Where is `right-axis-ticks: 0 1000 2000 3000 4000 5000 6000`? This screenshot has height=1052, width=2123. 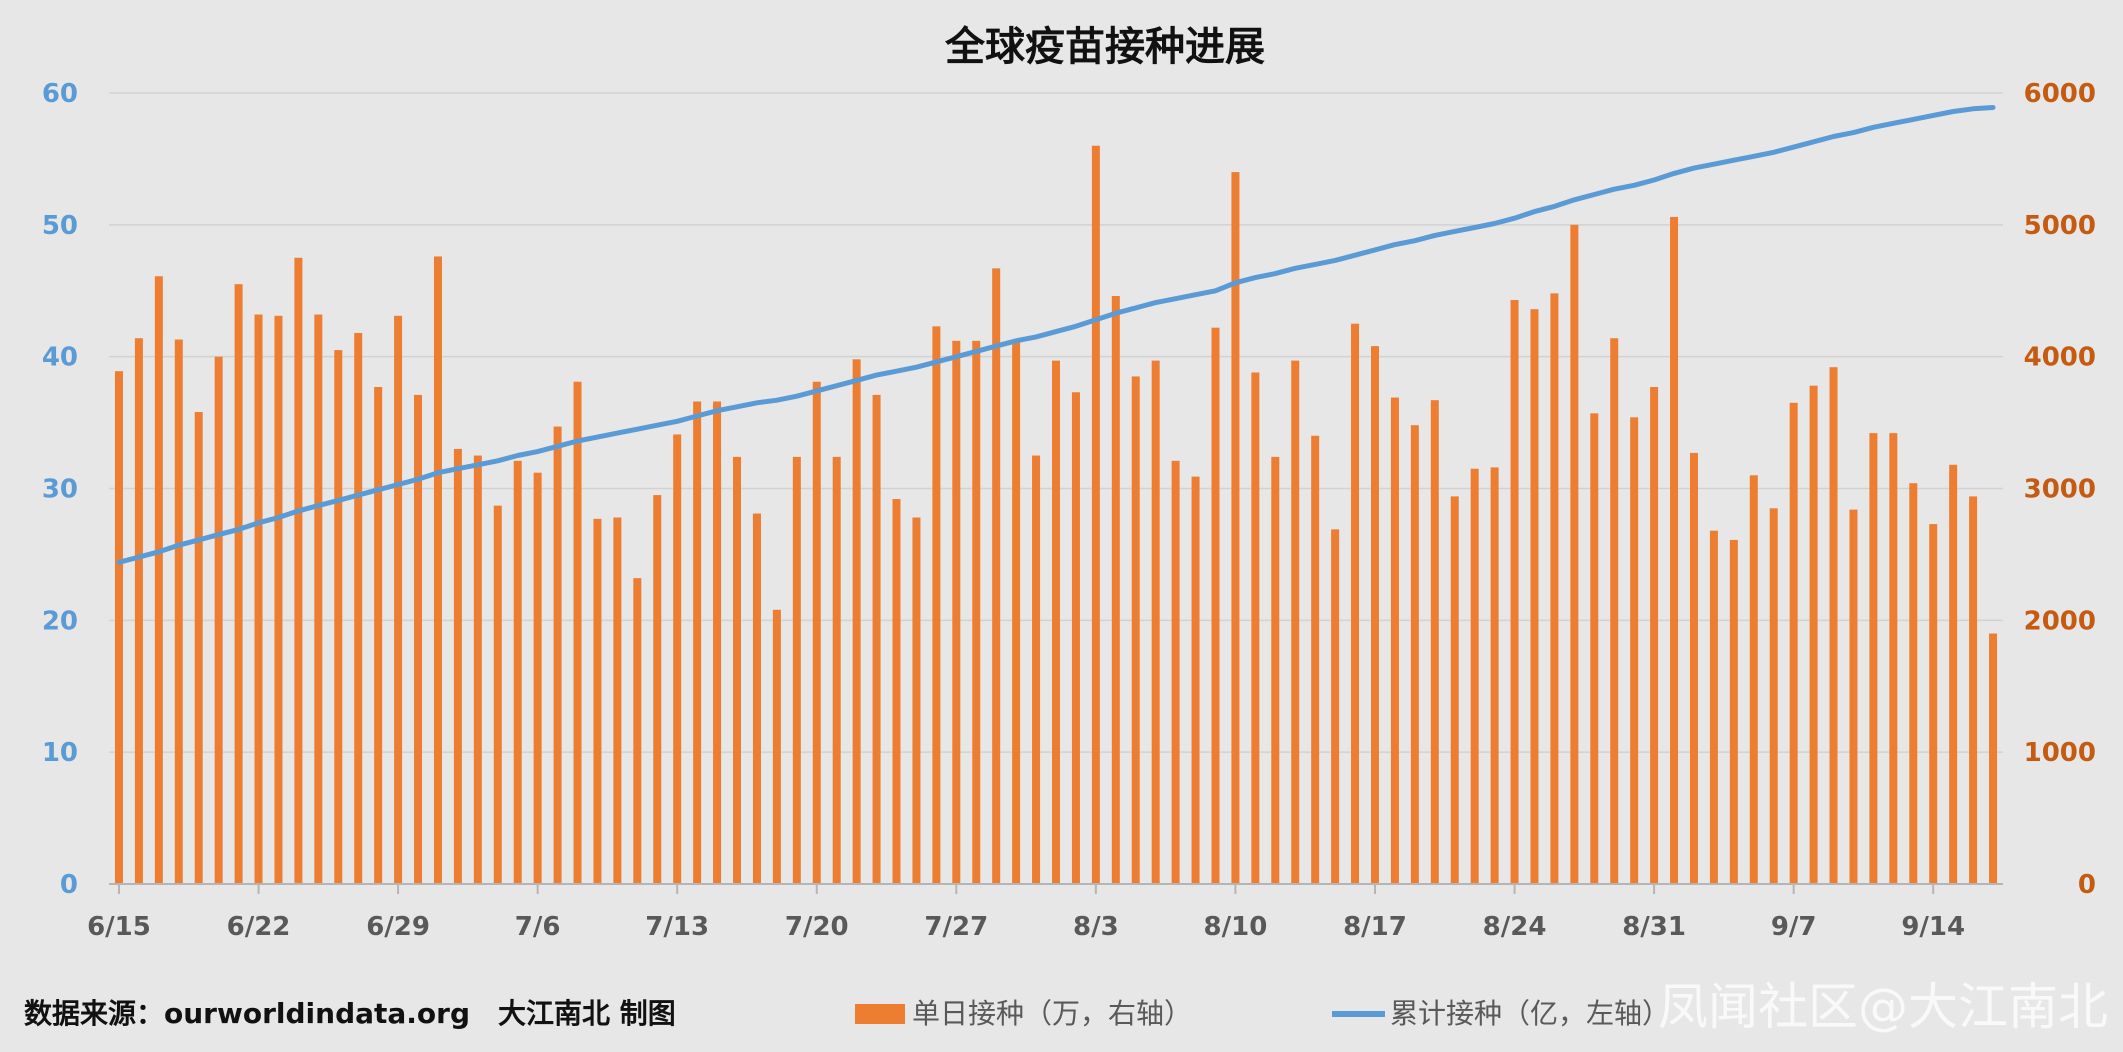 right-axis-ticks: 0 1000 2000 3000 4000 5000 6000 is located at coordinates (2060, 489).